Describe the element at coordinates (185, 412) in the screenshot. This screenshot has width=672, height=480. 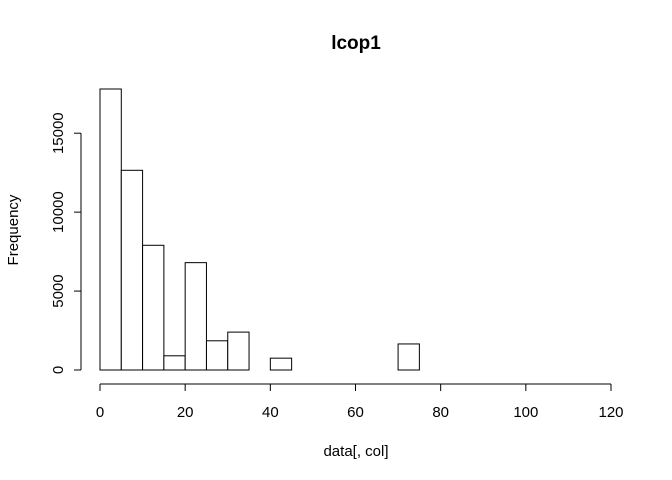
I see `x-tick-label: 20` at that location.